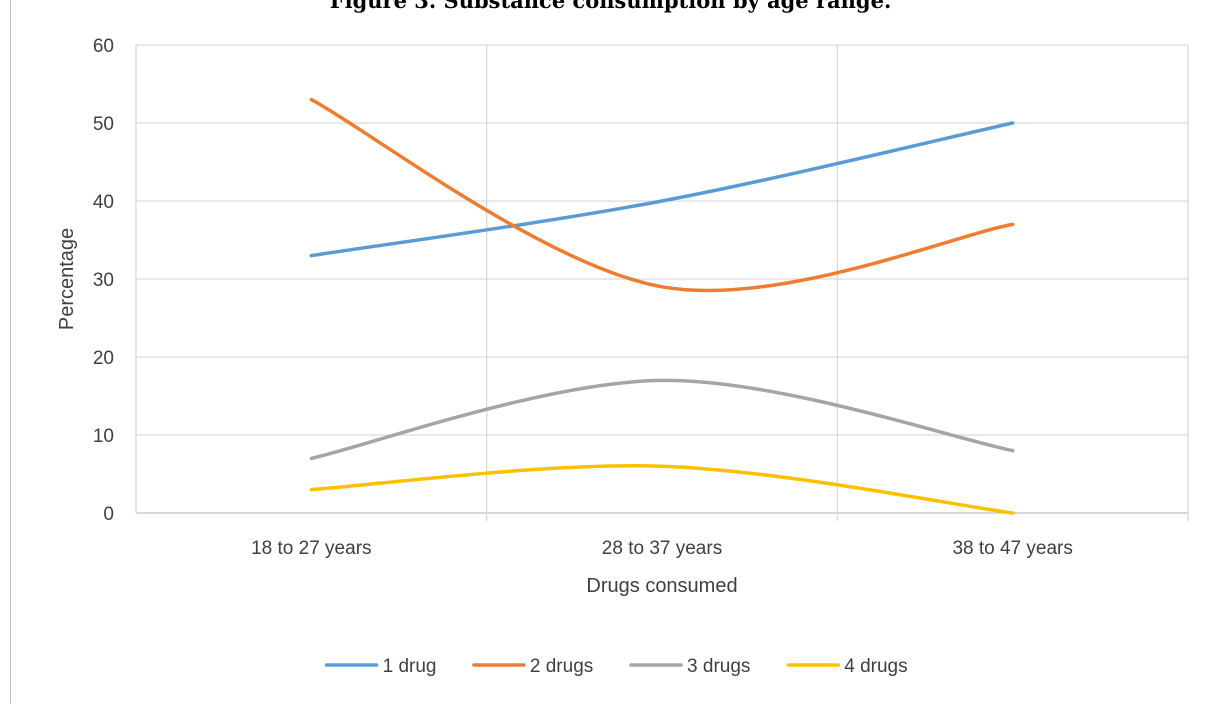 The image size is (1221, 704). Describe the element at coordinates (103, 202) in the screenshot. I see `y-tick-label: 40` at that location.